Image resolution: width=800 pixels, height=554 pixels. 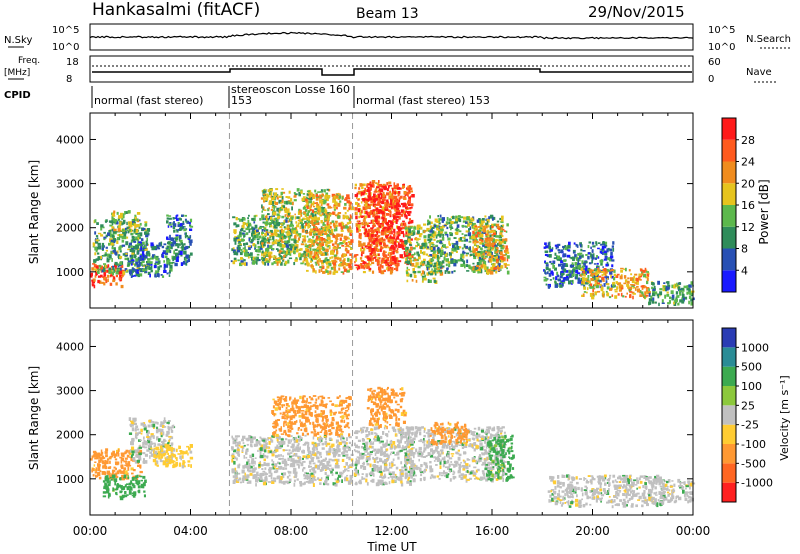 I want to click on y-tick-label: 3000, so click(x=70, y=184).